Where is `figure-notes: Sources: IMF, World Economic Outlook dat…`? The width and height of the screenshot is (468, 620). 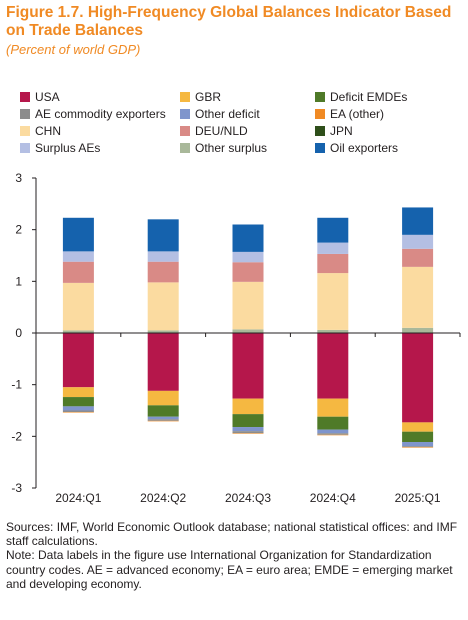
figure-notes: Sources: IMF, World Economic Outlook dat… is located at coordinates (234, 555).